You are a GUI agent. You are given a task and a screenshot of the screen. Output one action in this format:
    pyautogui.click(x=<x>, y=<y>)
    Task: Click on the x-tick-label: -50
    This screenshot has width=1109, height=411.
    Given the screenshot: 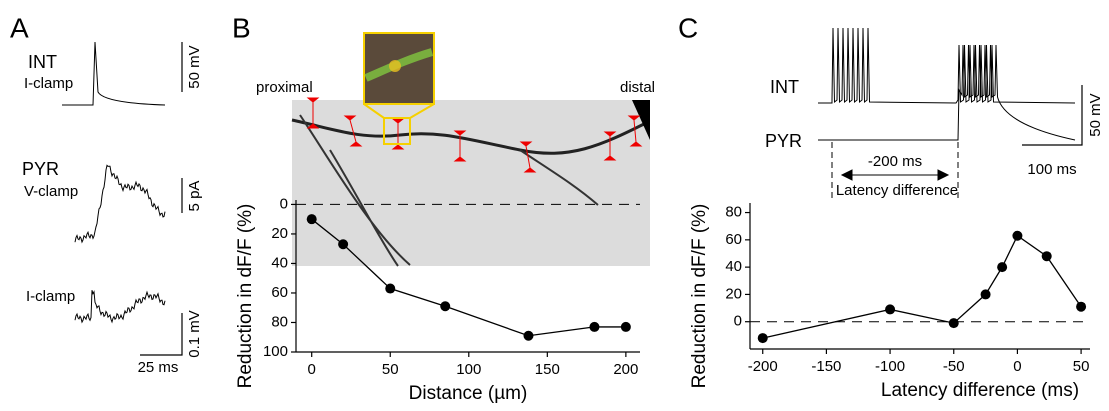 What is the action you would take?
    pyautogui.click(x=954, y=366)
    